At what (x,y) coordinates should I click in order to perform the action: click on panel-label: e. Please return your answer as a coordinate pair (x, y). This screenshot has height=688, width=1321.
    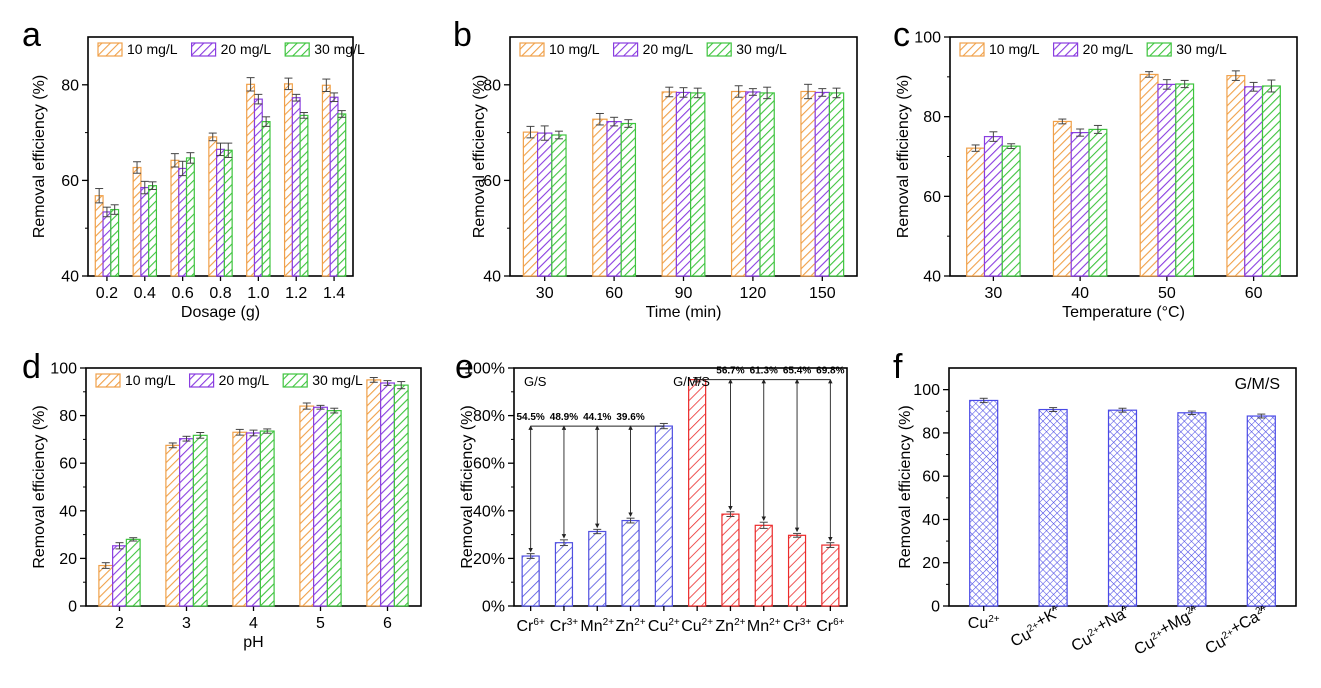
    Looking at the image, I should click on (464, 367).